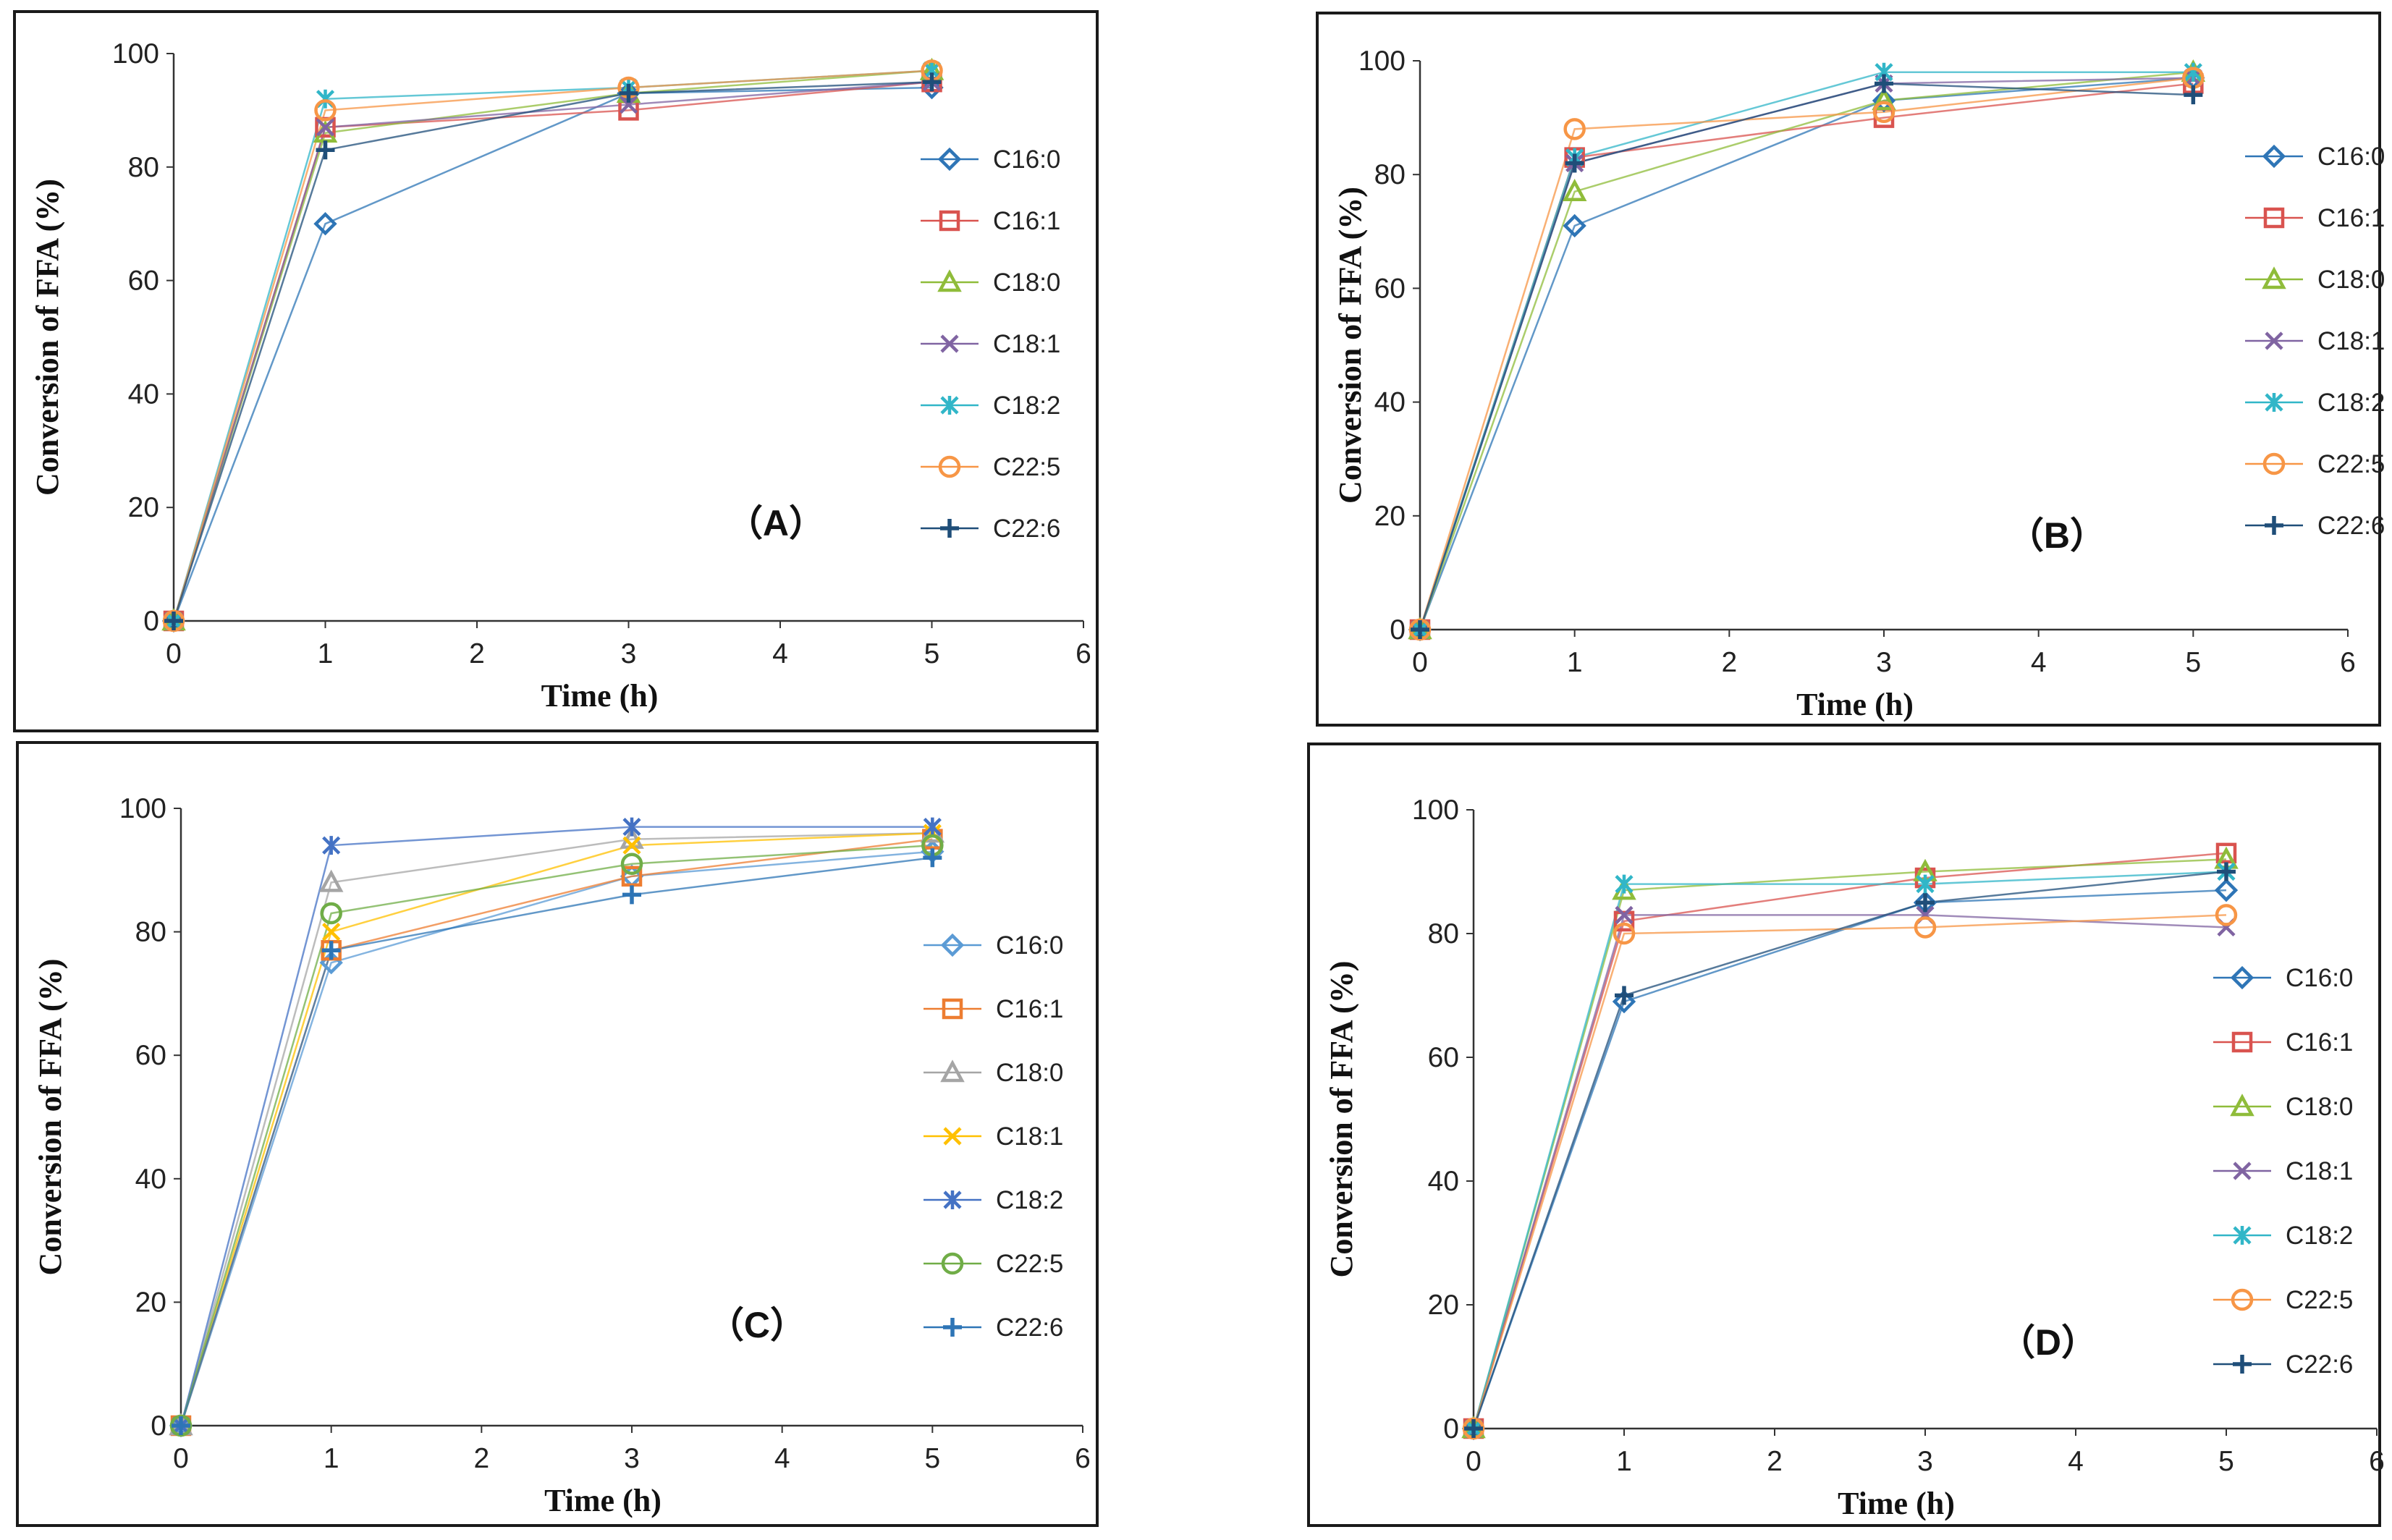  What do you see at coordinates (1026, 282) in the screenshot?
I see `legend-label: C18:0` at bounding box center [1026, 282].